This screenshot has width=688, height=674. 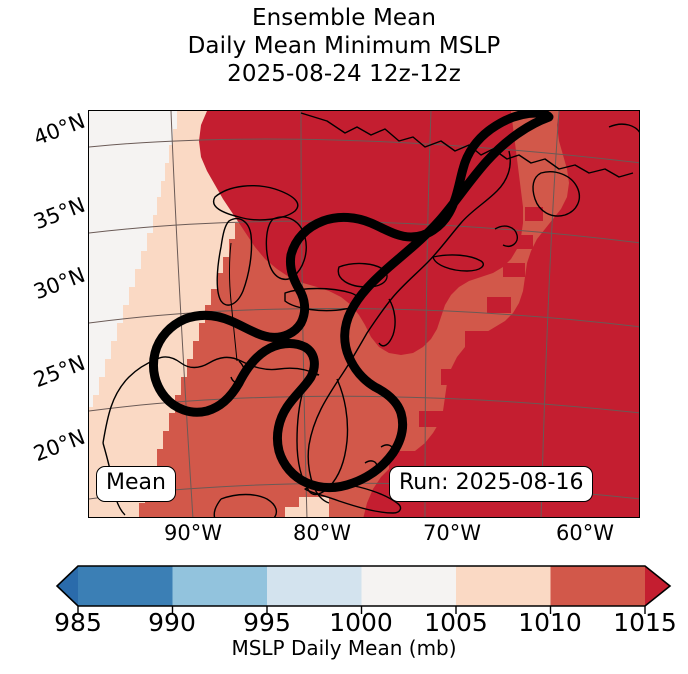 What do you see at coordinates (344, 648) in the screenshot?
I see `colorbar-axis-label: MSLP Daily Mean (mb)` at bounding box center [344, 648].